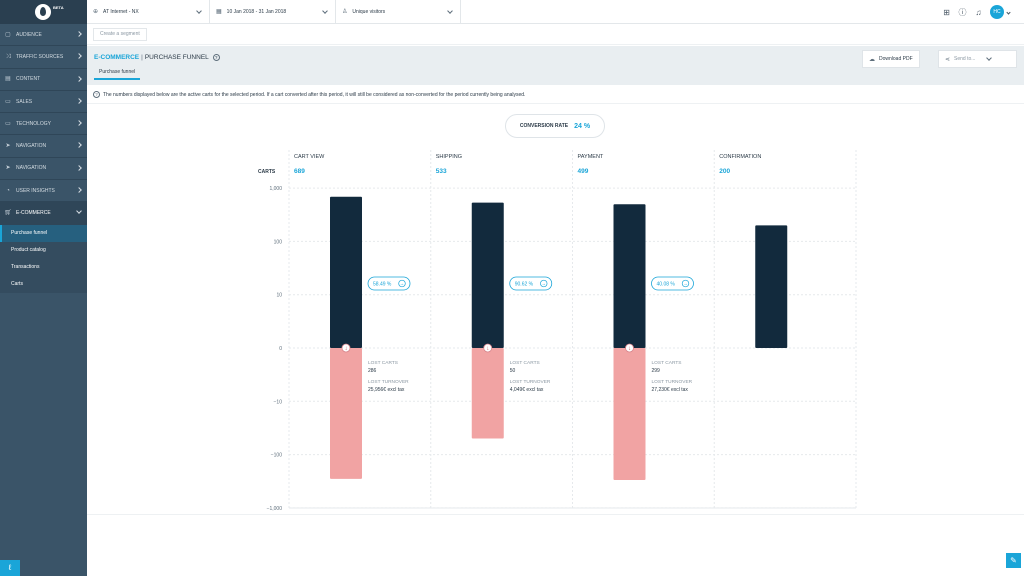  Describe the element at coordinates (43, 267) in the screenshot. I see `sidebar-subitem-transactions: Transactions` at that location.